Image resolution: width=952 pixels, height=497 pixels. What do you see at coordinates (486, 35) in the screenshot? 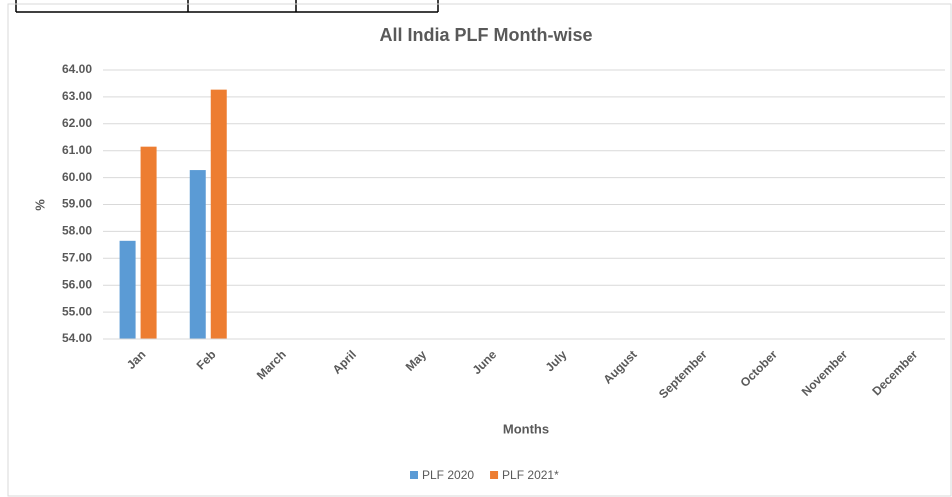
I see `chart-title: All India PLF Month-wise` at bounding box center [486, 35].